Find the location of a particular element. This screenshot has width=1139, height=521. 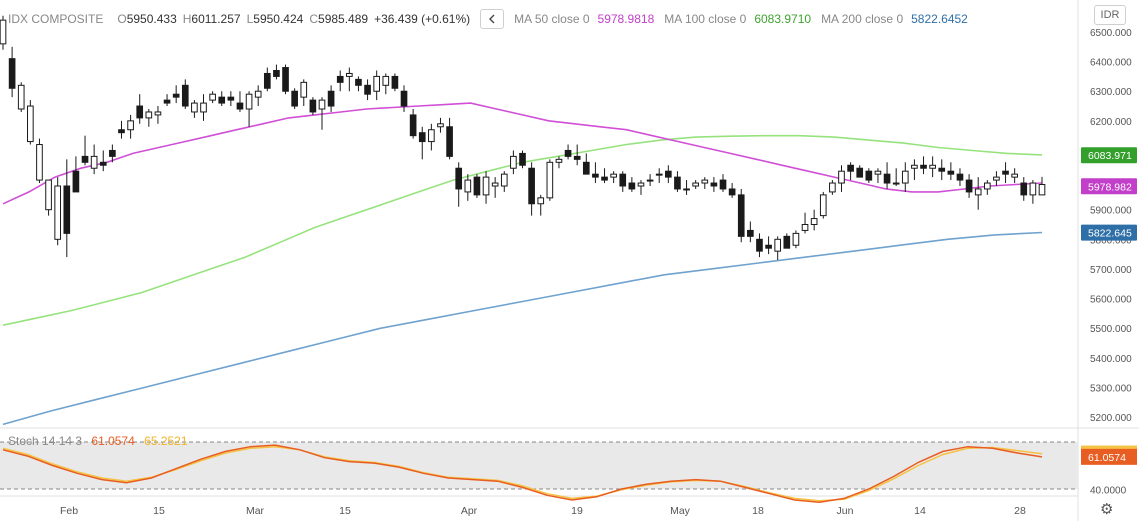

settings-gear-icon: ⚙ is located at coordinates (1107, 509).